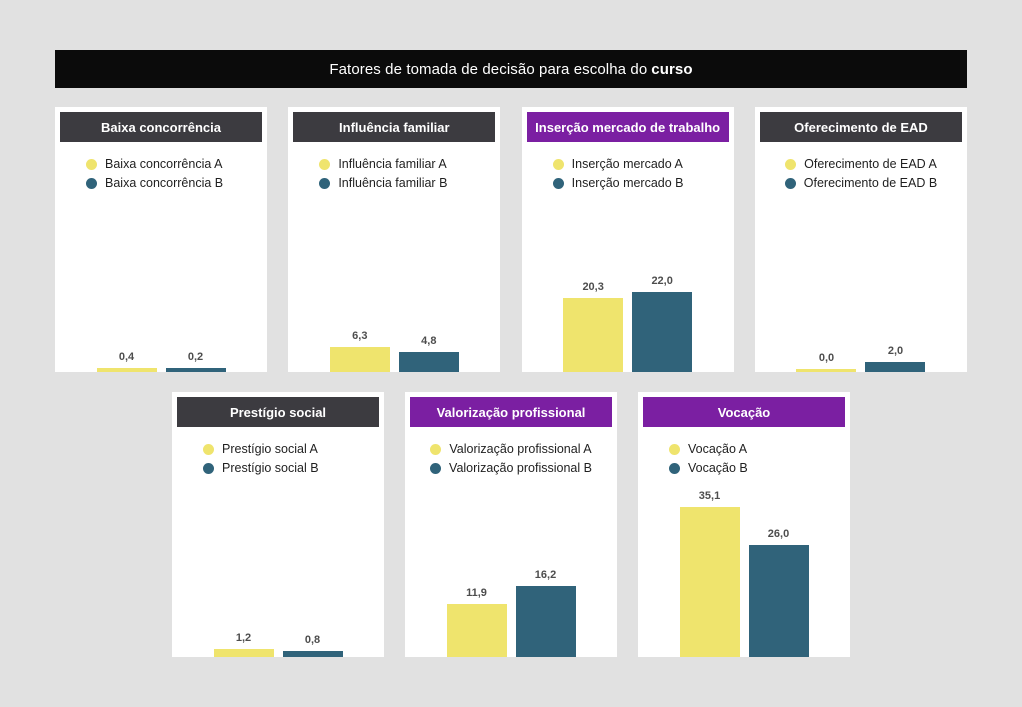 The width and height of the screenshot is (1022, 707). Describe the element at coordinates (628, 323) in the screenshot. I see `chart-plot: 20,3 22,0` at that location.